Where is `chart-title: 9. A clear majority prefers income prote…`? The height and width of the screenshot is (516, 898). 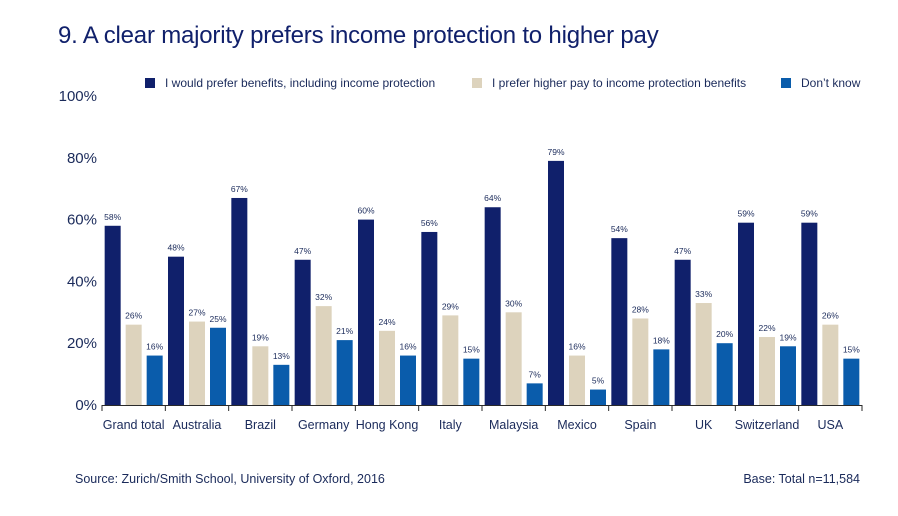 chart-title: 9. A clear majority prefers income prote… is located at coordinates (358, 35).